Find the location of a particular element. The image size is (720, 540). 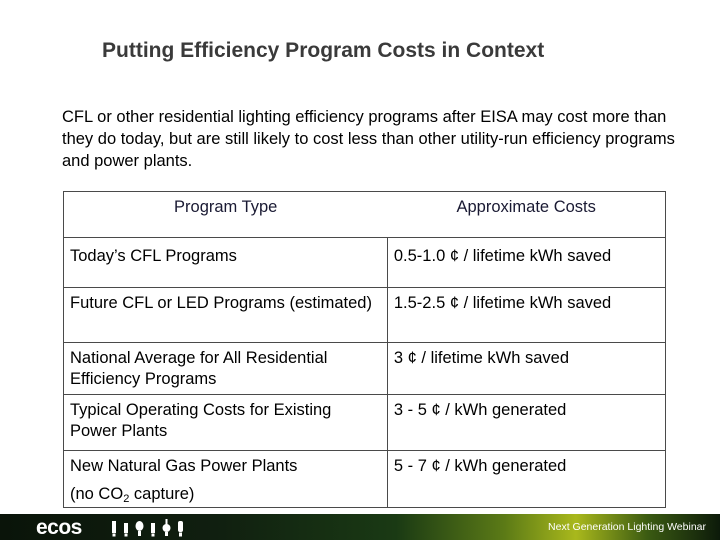

table-header-row: Program Type Approximate Costs is located at coordinates (365, 214).